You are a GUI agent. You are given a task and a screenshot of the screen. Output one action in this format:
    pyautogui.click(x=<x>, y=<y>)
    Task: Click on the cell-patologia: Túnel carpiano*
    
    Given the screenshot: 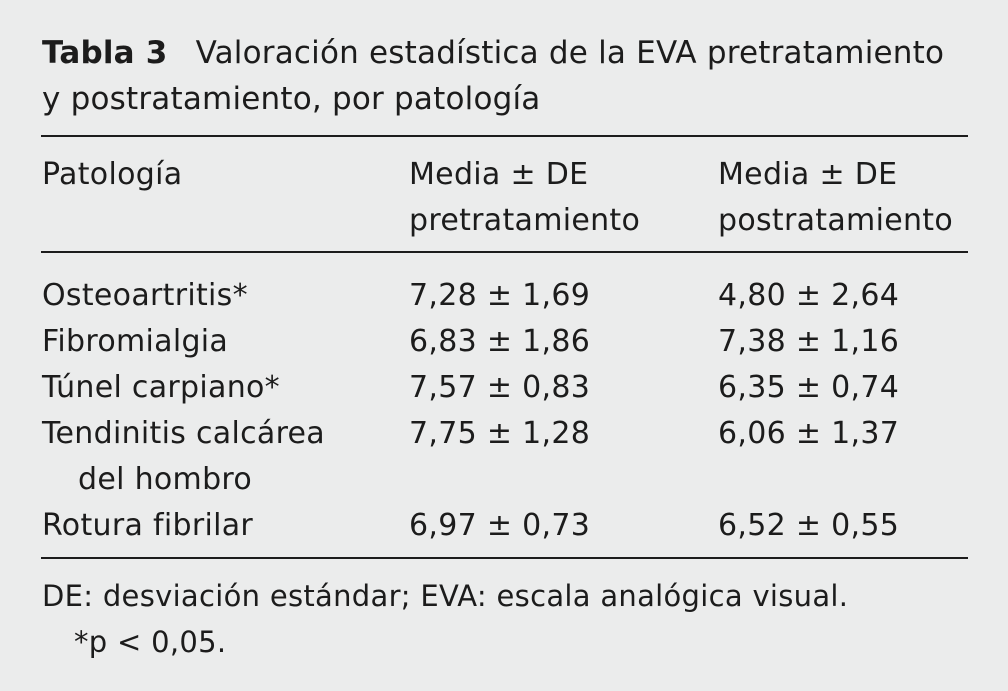 What is the action you would take?
    pyautogui.click(x=161, y=387)
    